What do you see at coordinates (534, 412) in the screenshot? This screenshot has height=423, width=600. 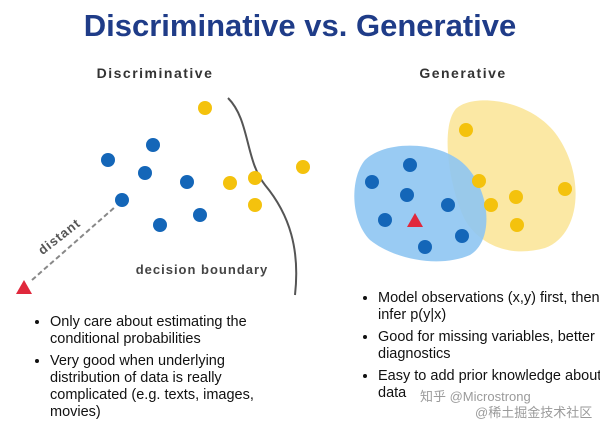 I see `watermark: @稀土掘金技术社区` at bounding box center [534, 412].